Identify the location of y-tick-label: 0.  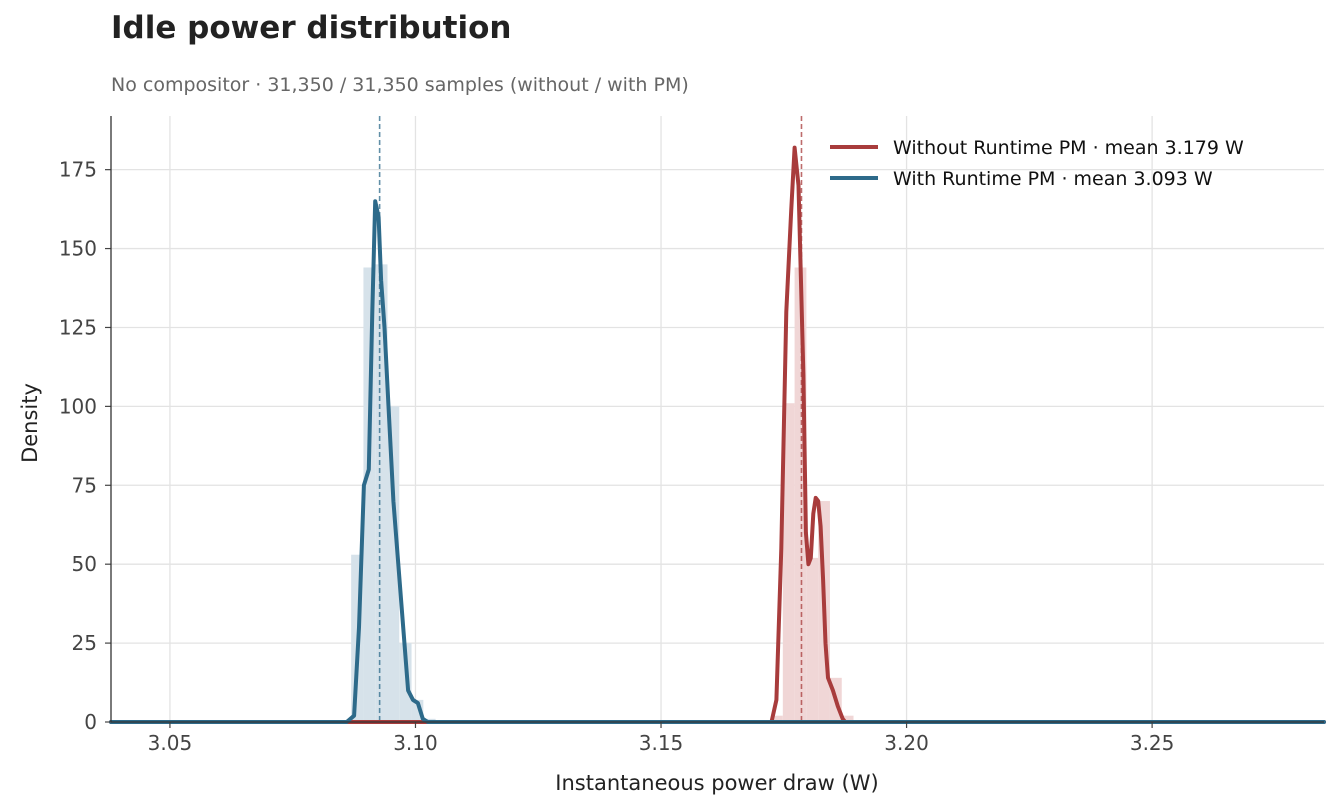
(90, 722).